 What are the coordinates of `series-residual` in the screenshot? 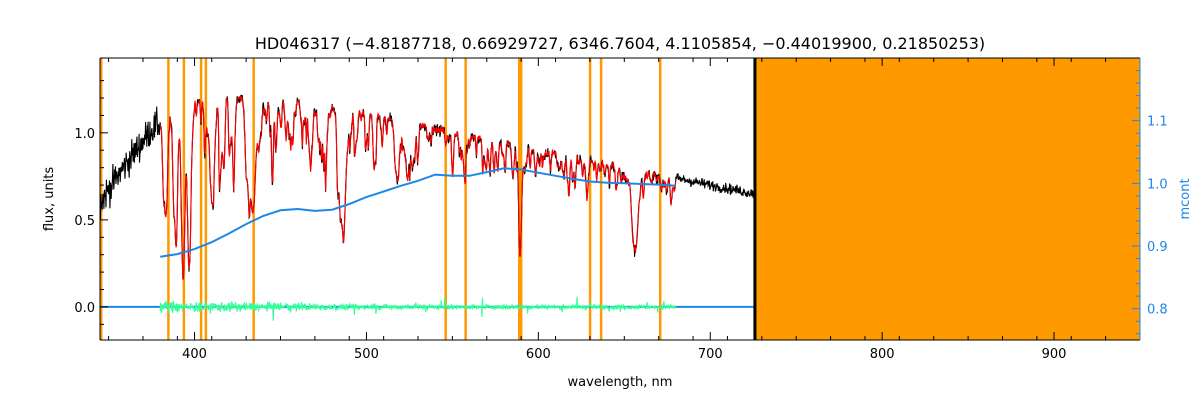 It's located at (418, 308).